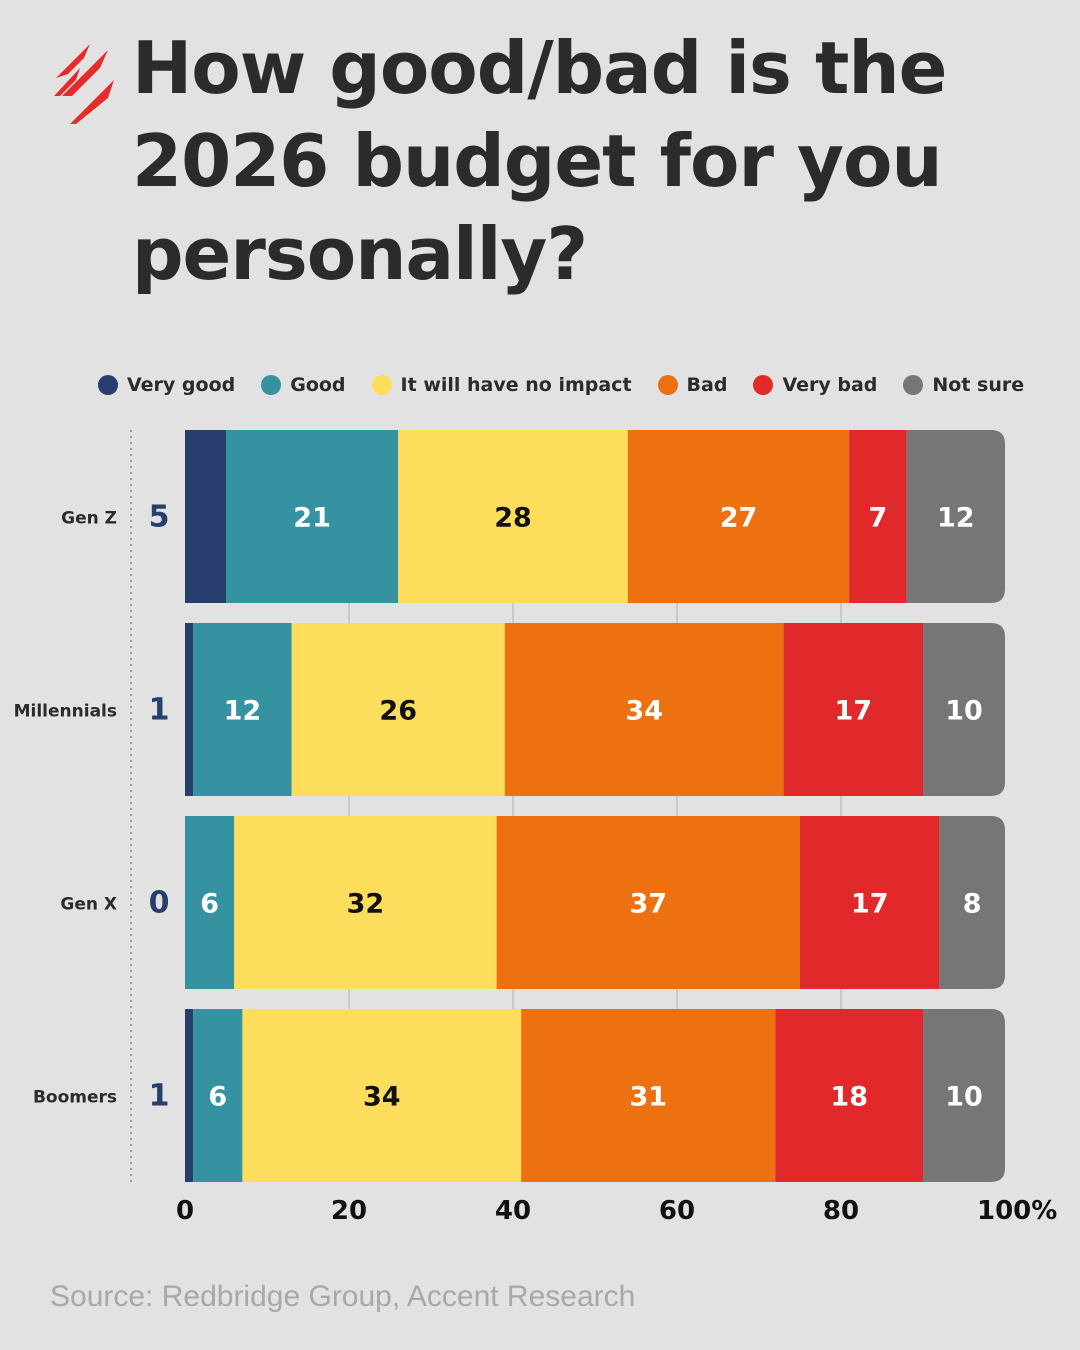  I want to click on legend-item: Good, so click(303, 385).